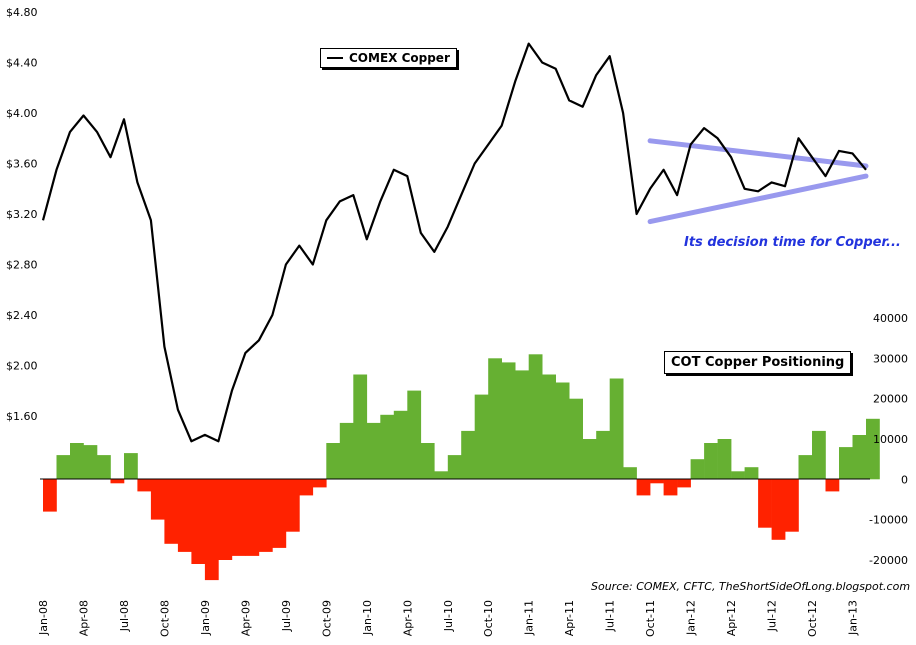 The height and width of the screenshot is (645, 916). I want to click on left-tick-label: $1.60, so click(22, 416).